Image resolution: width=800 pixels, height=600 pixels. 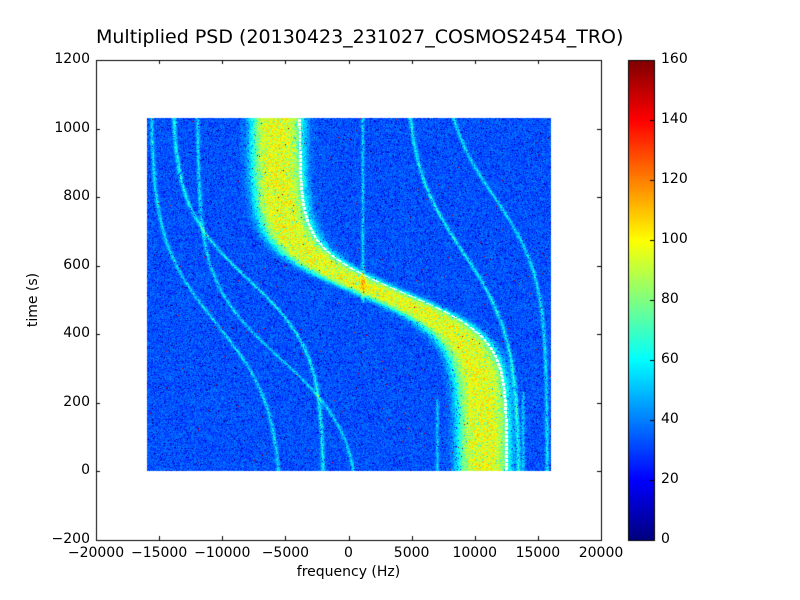 What do you see at coordinates (76, 264) in the screenshot?
I see `y-tick-label: 600` at bounding box center [76, 264].